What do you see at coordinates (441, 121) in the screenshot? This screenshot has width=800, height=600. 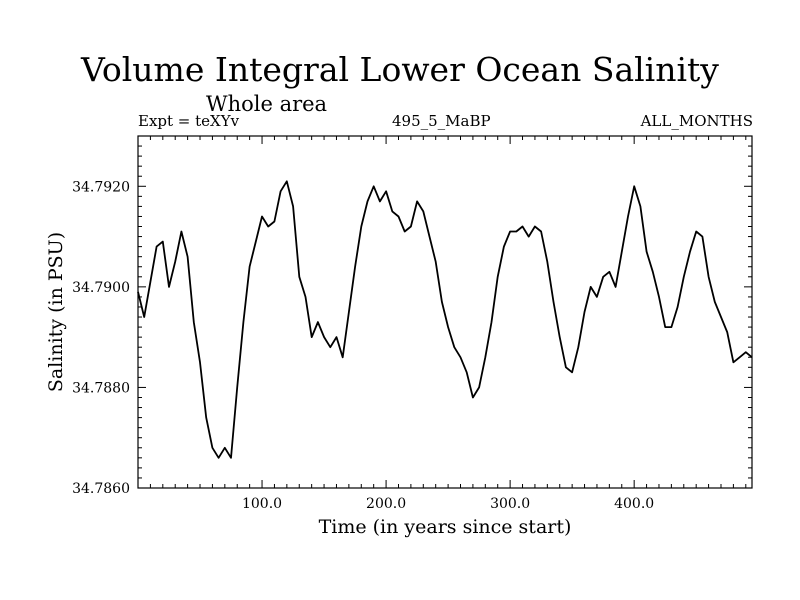 I see `run-label: 495_5_MaBP` at bounding box center [441, 121].